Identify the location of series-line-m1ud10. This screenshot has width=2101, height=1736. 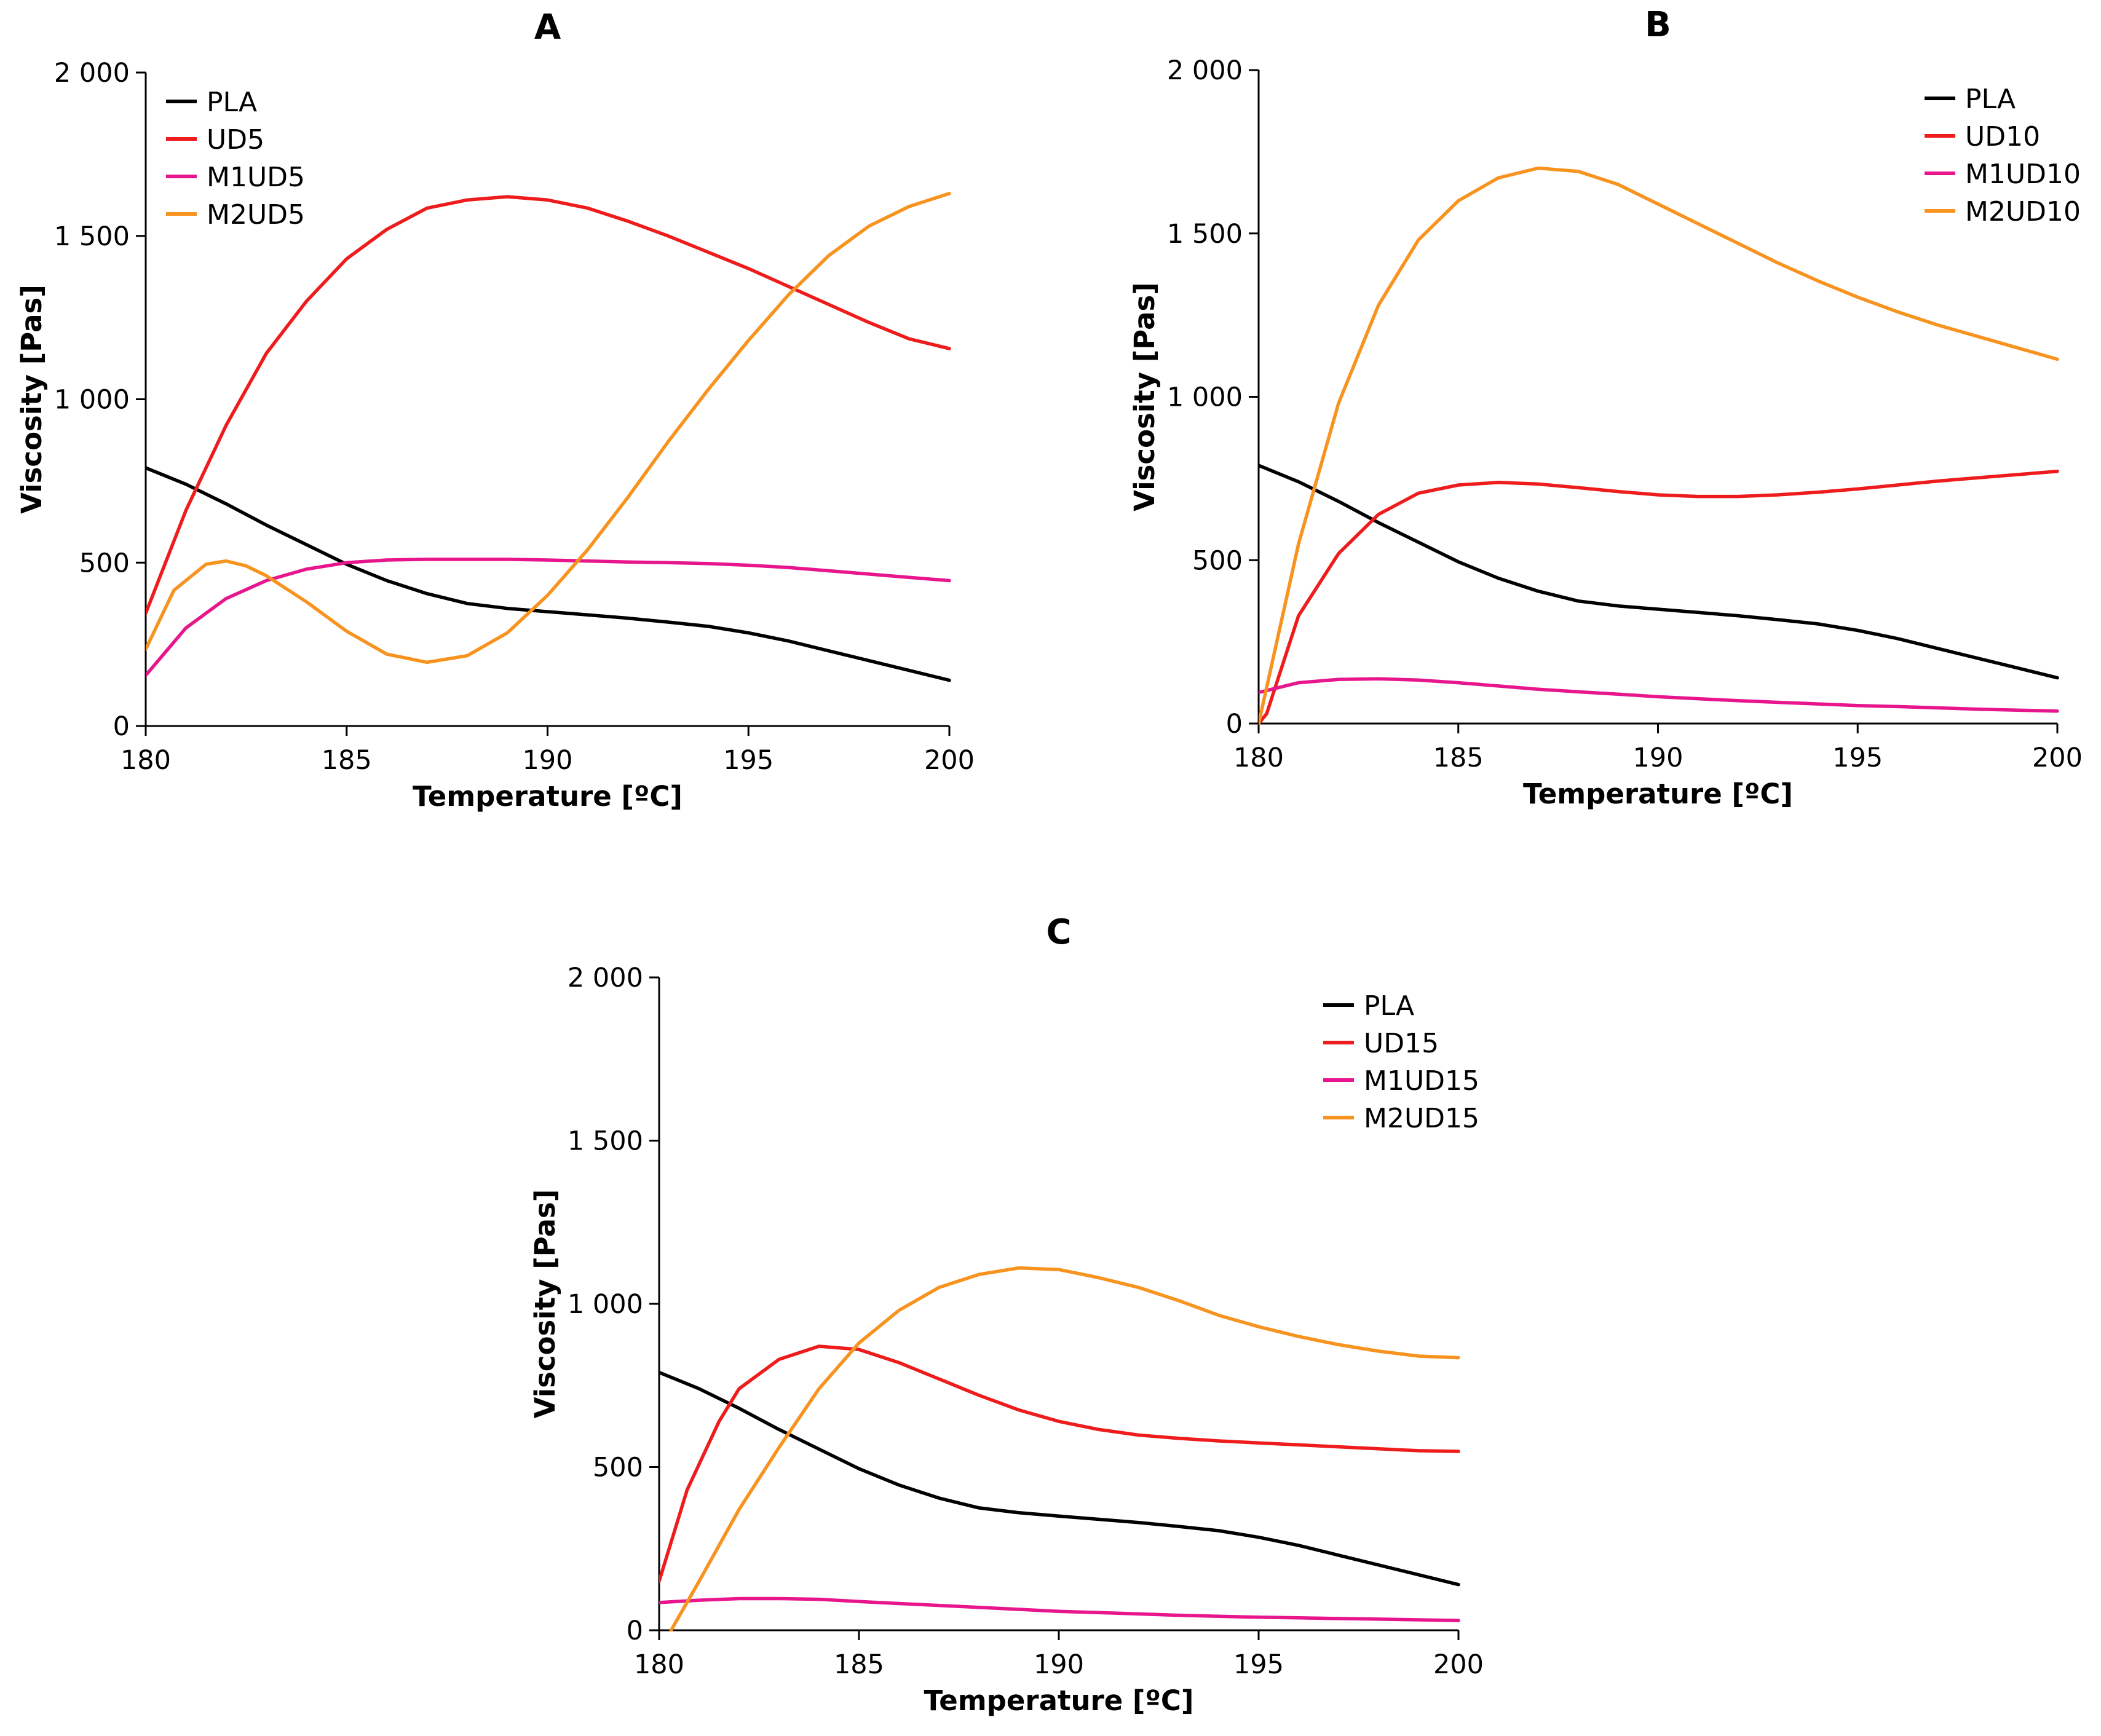
(1659, 695).